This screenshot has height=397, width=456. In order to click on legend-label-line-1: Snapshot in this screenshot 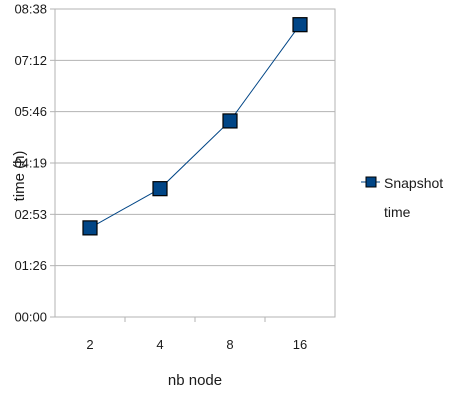, I will do `click(413, 183)`.